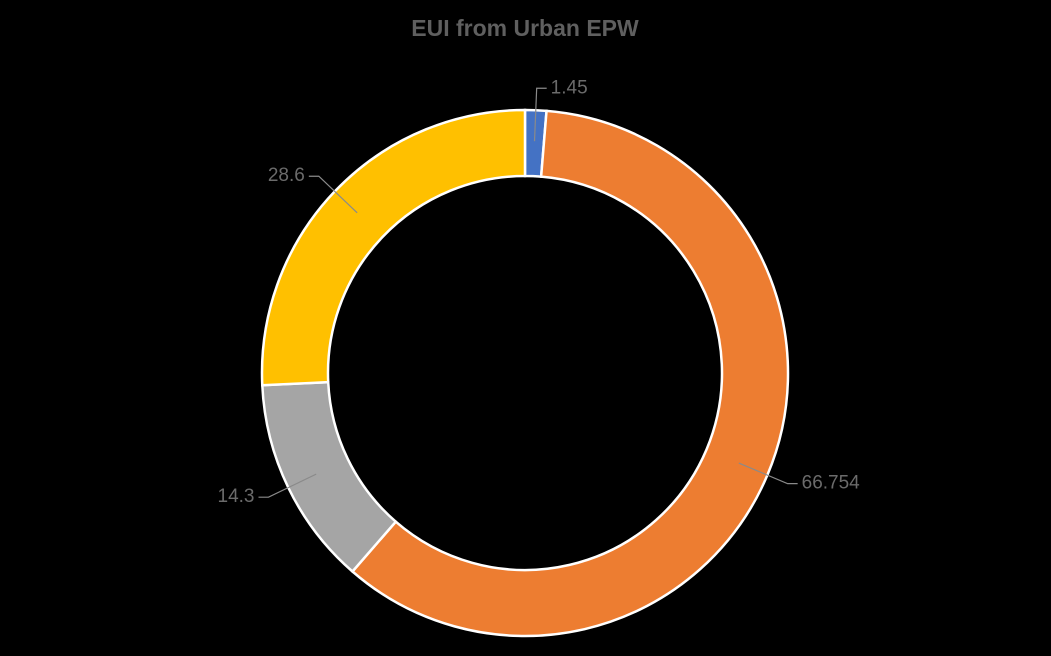 This screenshot has height=656, width=1051. What do you see at coordinates (569, 87) in the screenshot?
I see `data-label: 1.45` at bounding box center [569, 87].